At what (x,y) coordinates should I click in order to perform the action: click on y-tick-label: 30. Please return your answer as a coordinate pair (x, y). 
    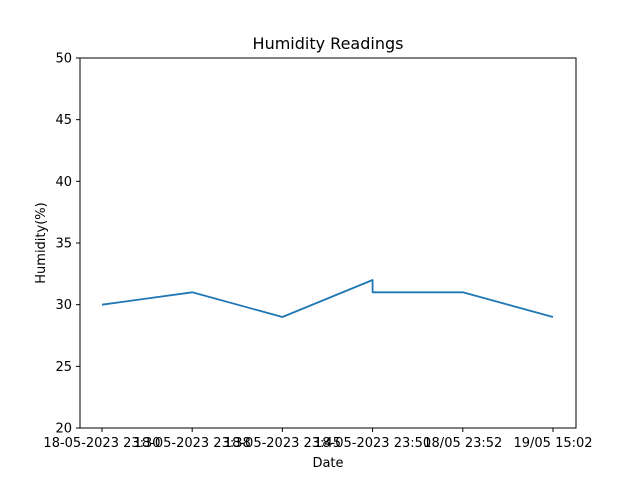
    Looking at the image, I should click on (63, 305).